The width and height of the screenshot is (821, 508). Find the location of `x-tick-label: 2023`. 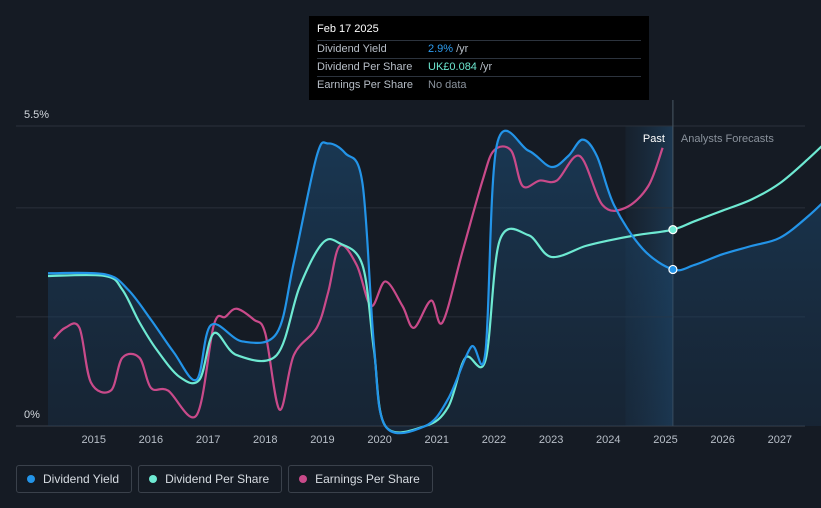

x-tick-label: 2023 is located at coordinates (551, 440).